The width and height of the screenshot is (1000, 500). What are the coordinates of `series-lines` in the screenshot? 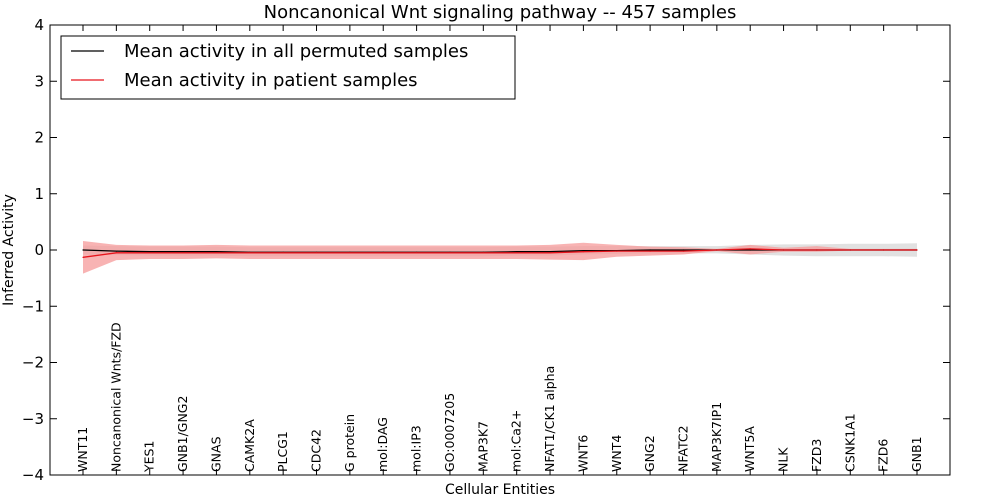 It's located at (500, 253).